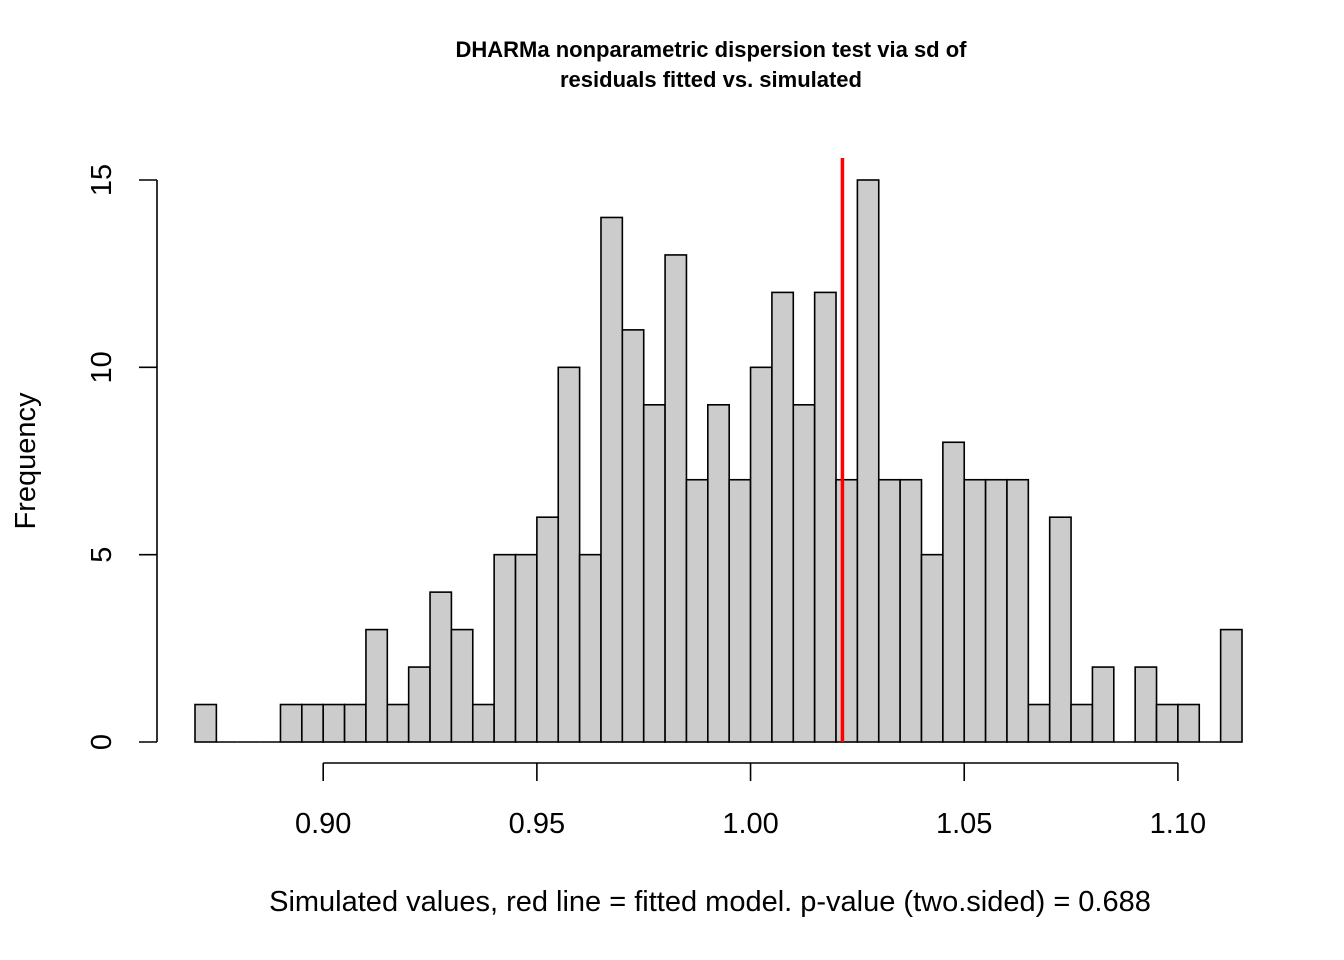 The image size is (1344, 960). Describe the element at coordinates (26, 461) in the screenshot. I see `y-axis-label: Frequency` at that location.